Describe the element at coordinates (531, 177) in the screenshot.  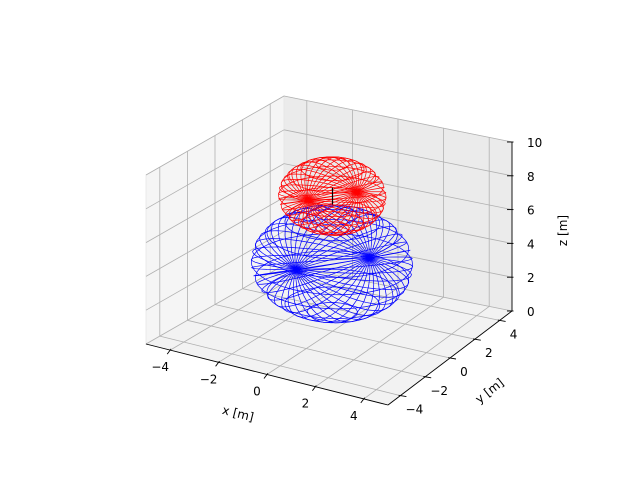
I see `z-tick-label: 8` at that location.